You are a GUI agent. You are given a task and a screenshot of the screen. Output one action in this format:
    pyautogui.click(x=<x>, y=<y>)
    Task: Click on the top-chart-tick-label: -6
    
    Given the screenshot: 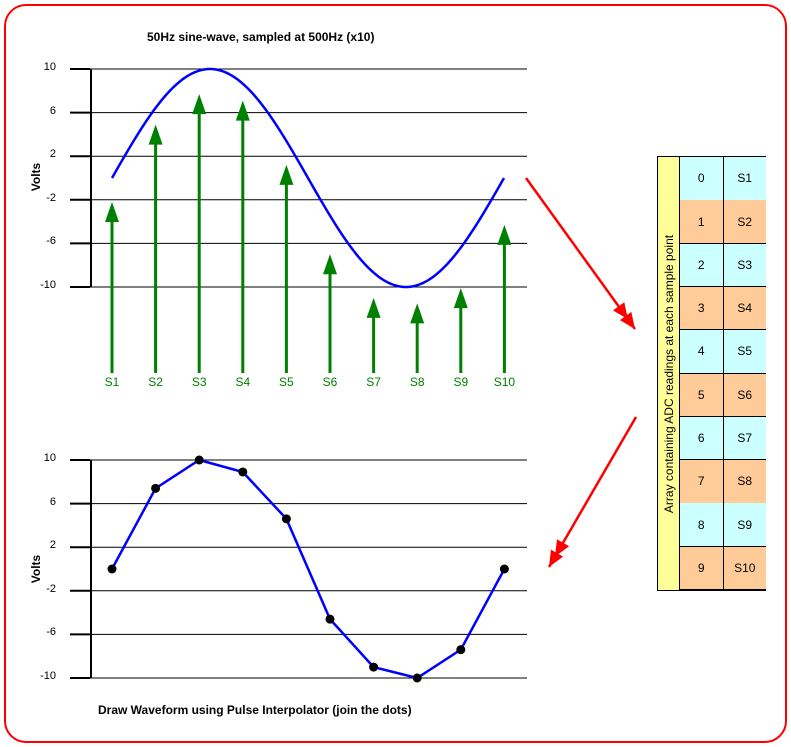 What is the action you would take?
    pyautogui.click(x=51, y=241)
    